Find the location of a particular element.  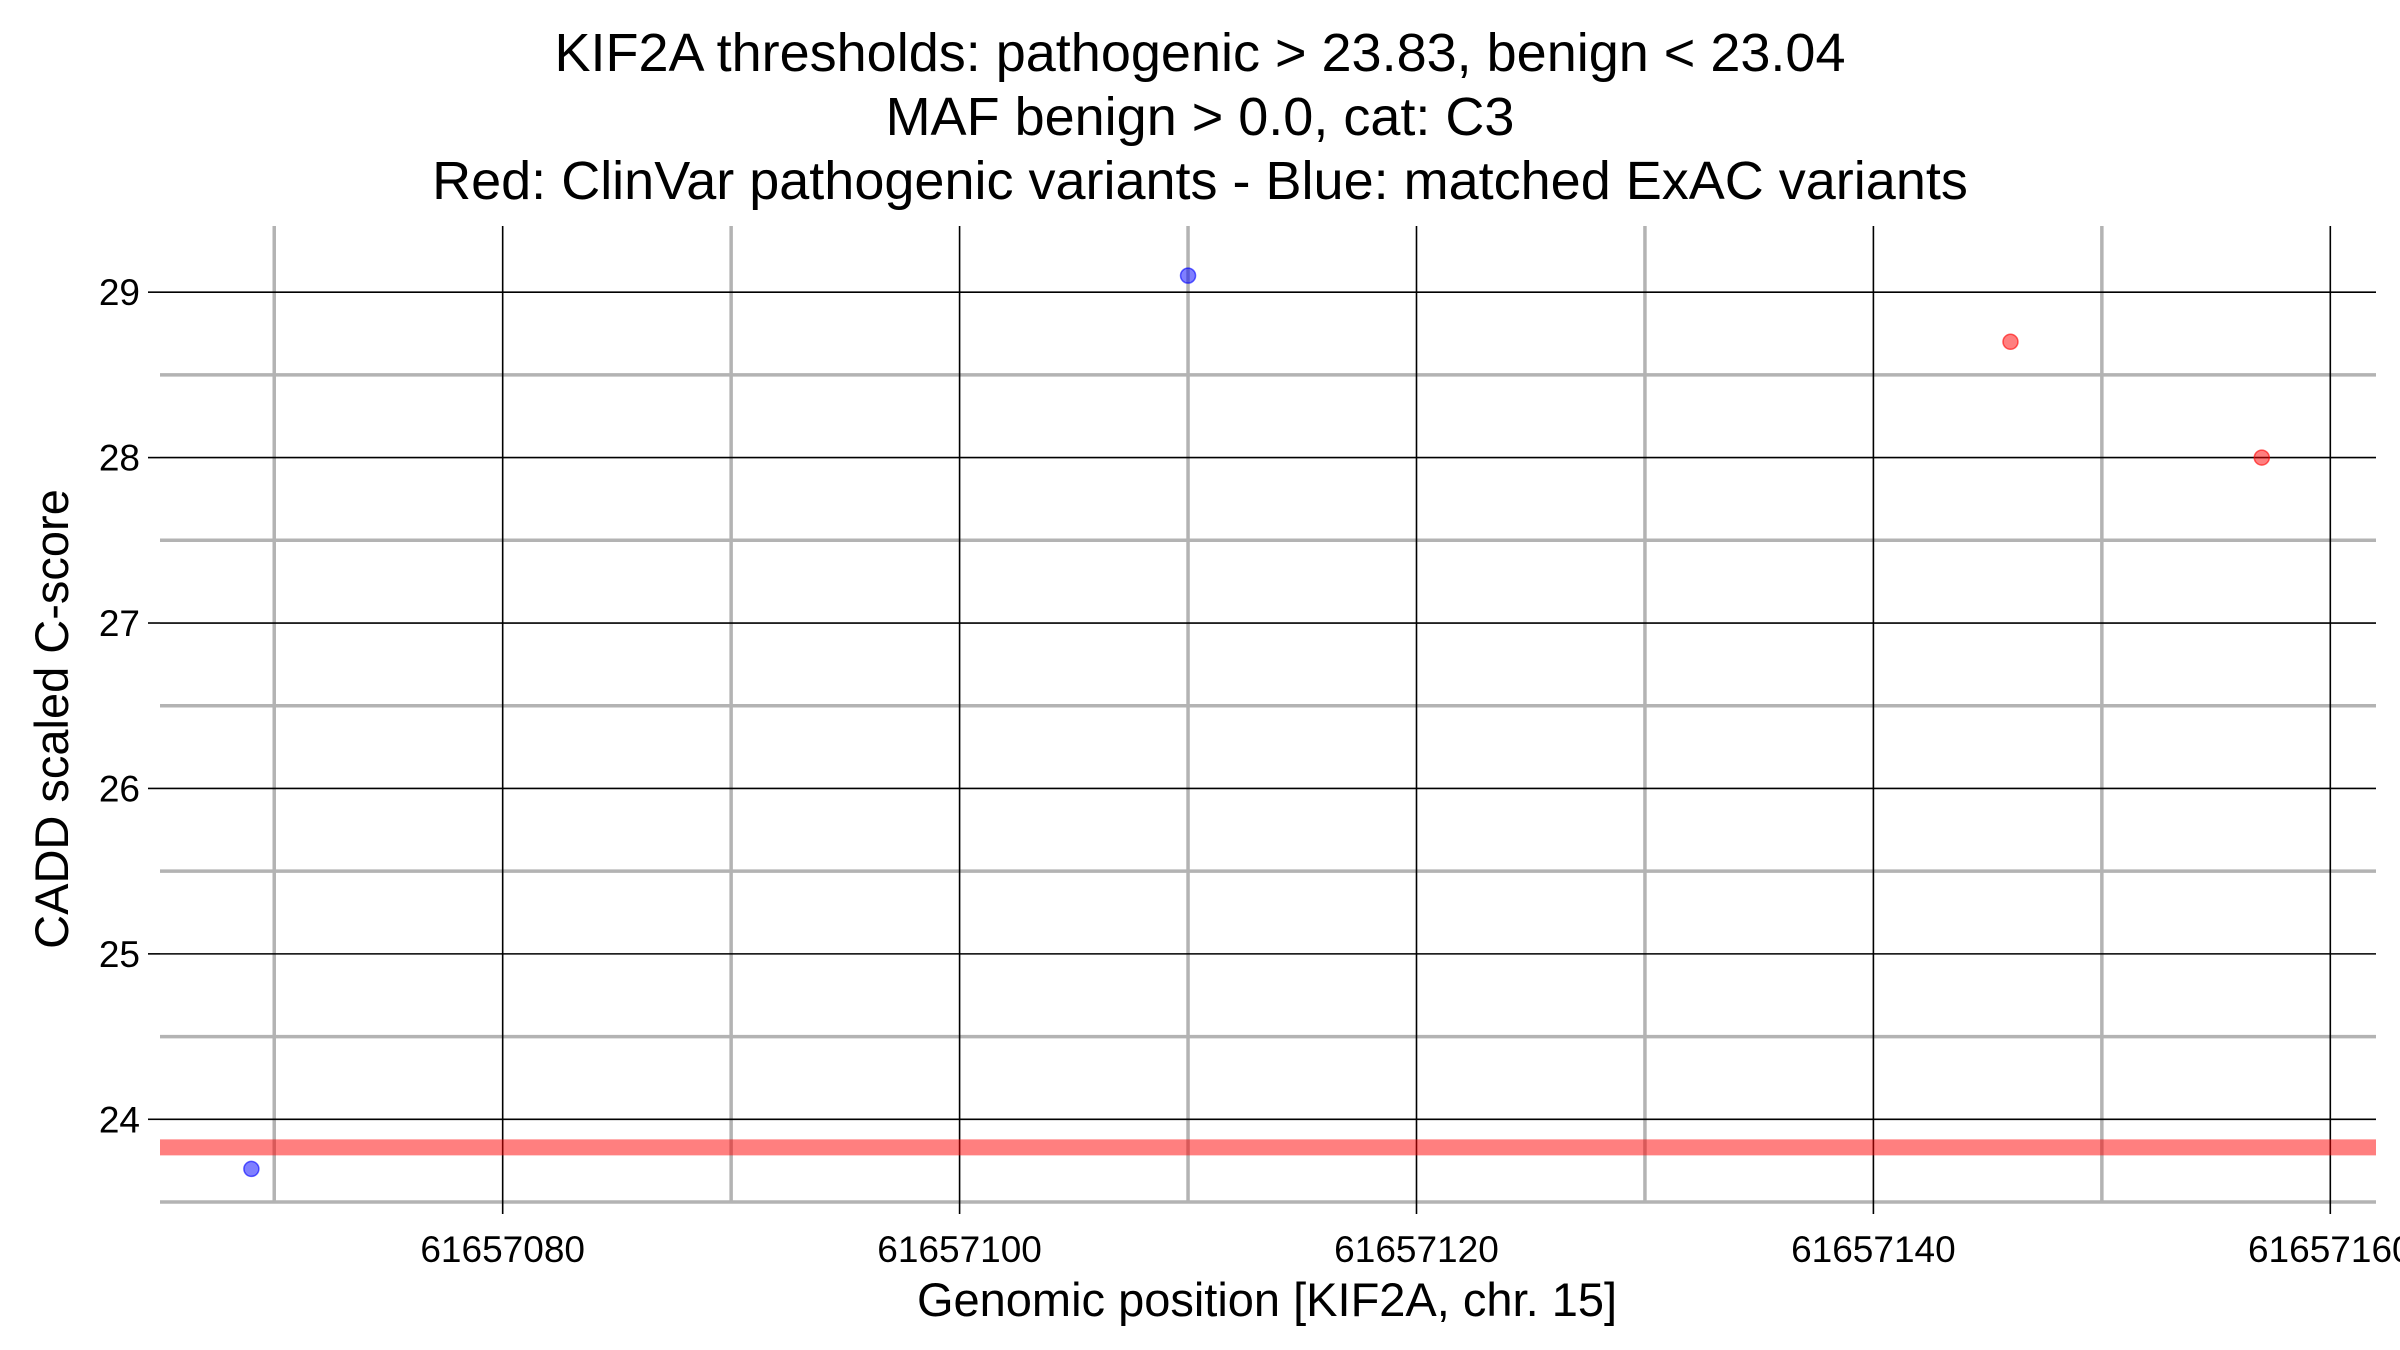

y-tick-label-5: 29 is located at coordinates (119, 292).